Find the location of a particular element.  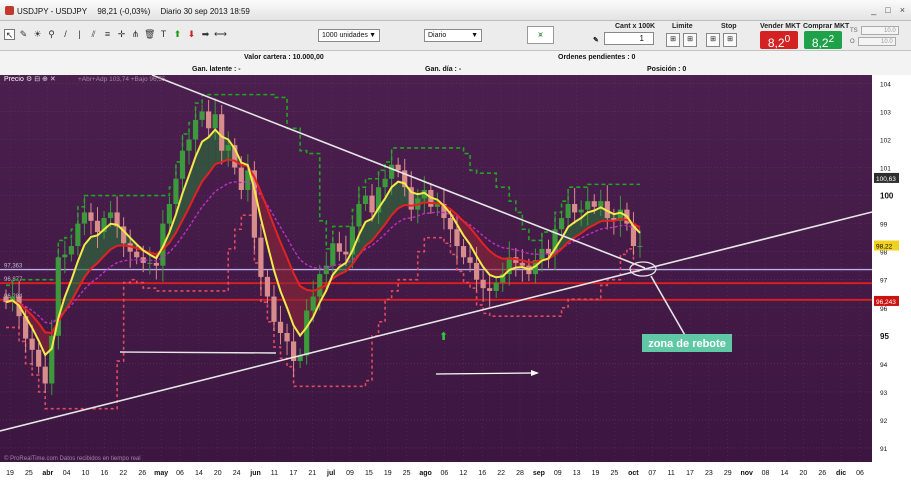

pencil-tool-icon: ✎ is located at coordinates (23, 34).